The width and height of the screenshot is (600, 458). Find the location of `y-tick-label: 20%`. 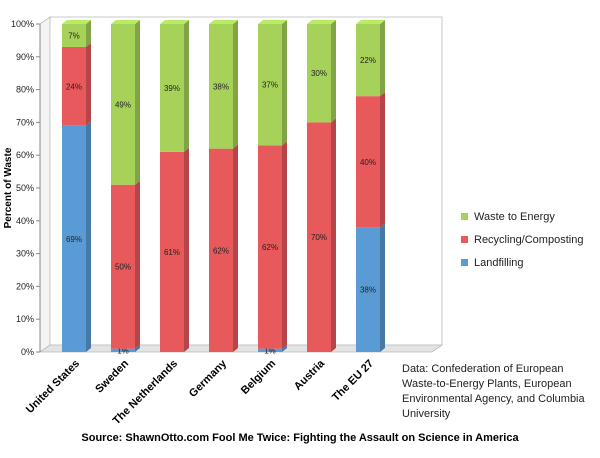

y-tick-label: 20% is located at coordinates (25, 286).